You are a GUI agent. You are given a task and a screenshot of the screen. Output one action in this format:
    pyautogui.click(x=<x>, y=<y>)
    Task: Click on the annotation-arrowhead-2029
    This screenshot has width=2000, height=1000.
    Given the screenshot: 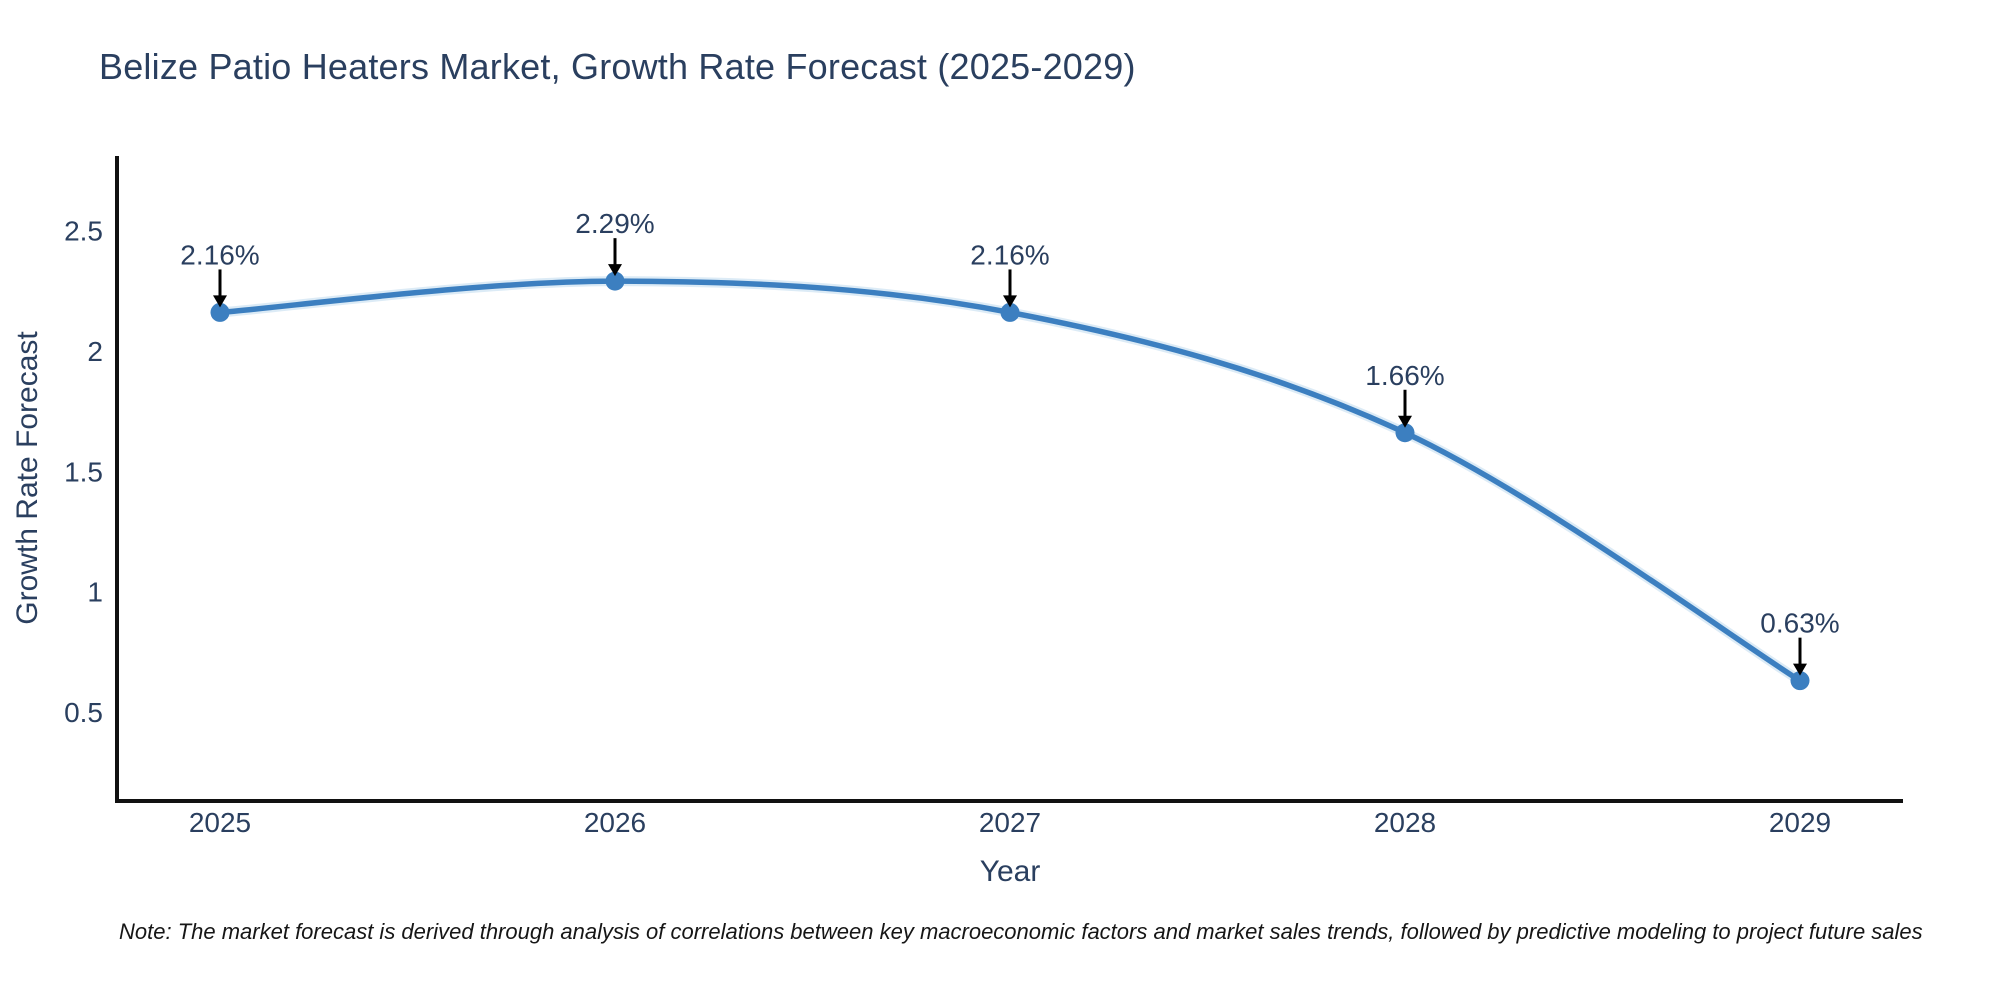 What is the action you would take?
    pyautogui.click(x=1800, y=669)
    